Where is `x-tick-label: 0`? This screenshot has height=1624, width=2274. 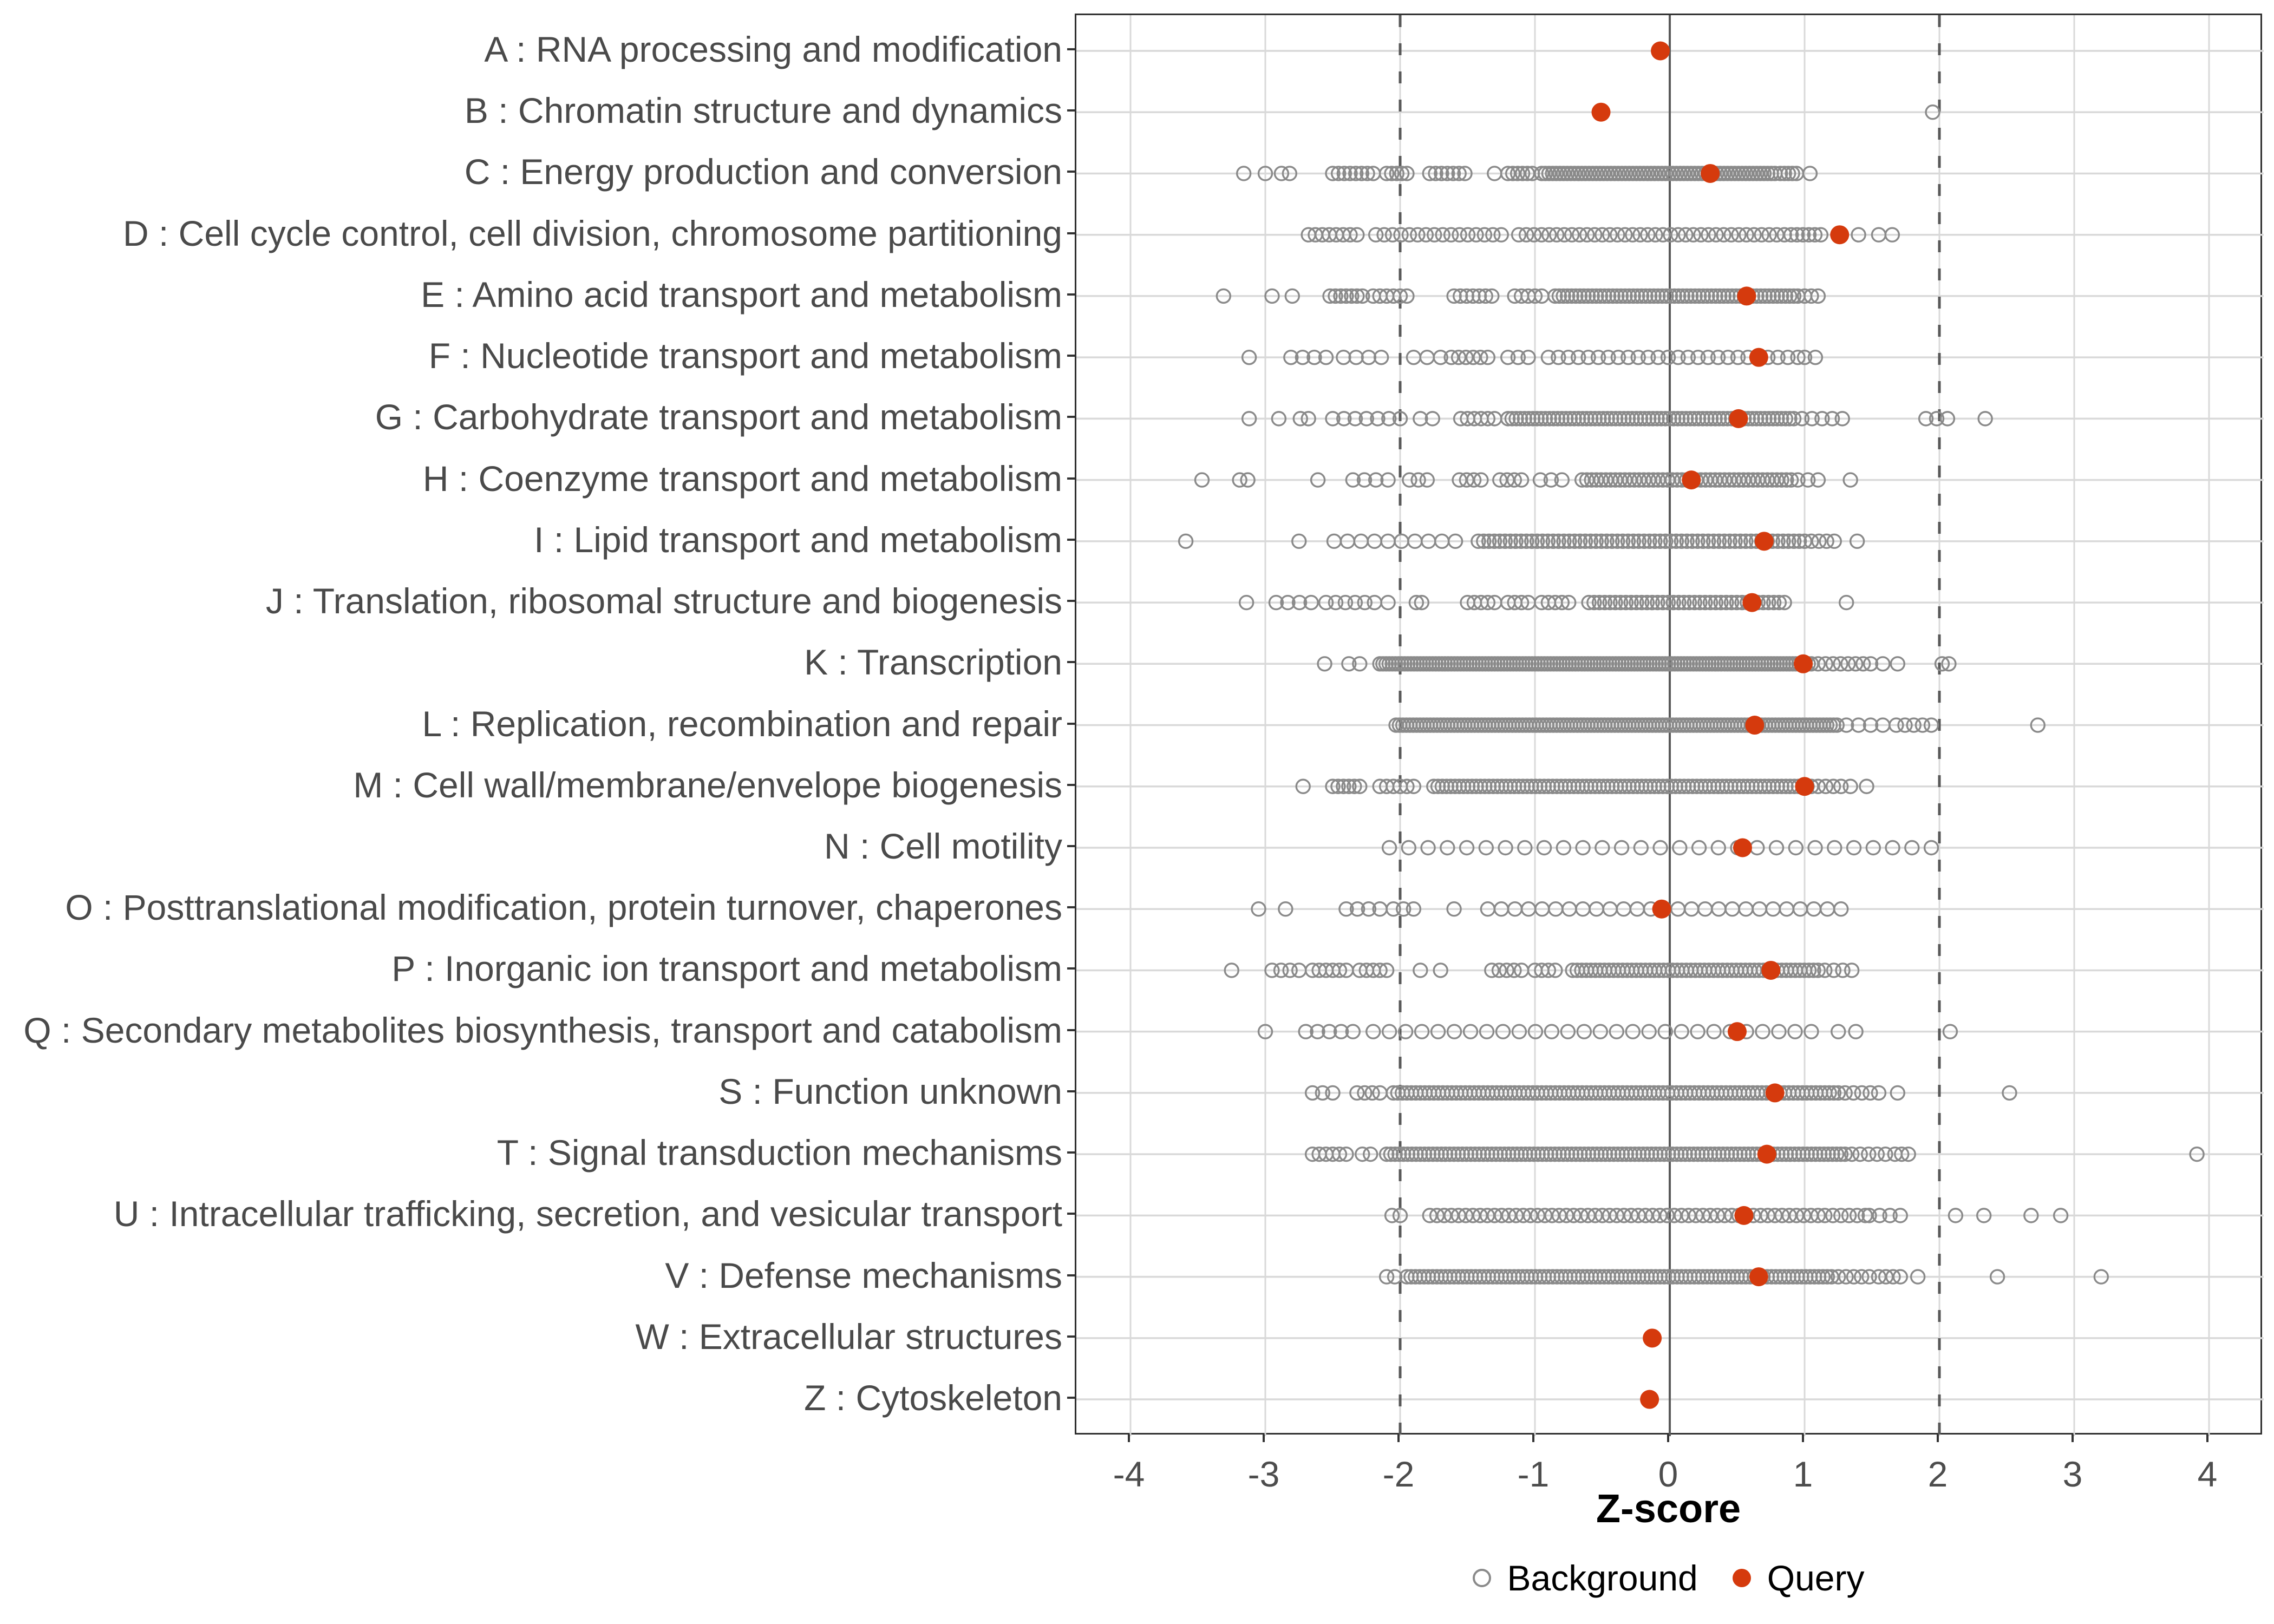
x-tick-label: 0 is located at coordinates (1668, 1474).